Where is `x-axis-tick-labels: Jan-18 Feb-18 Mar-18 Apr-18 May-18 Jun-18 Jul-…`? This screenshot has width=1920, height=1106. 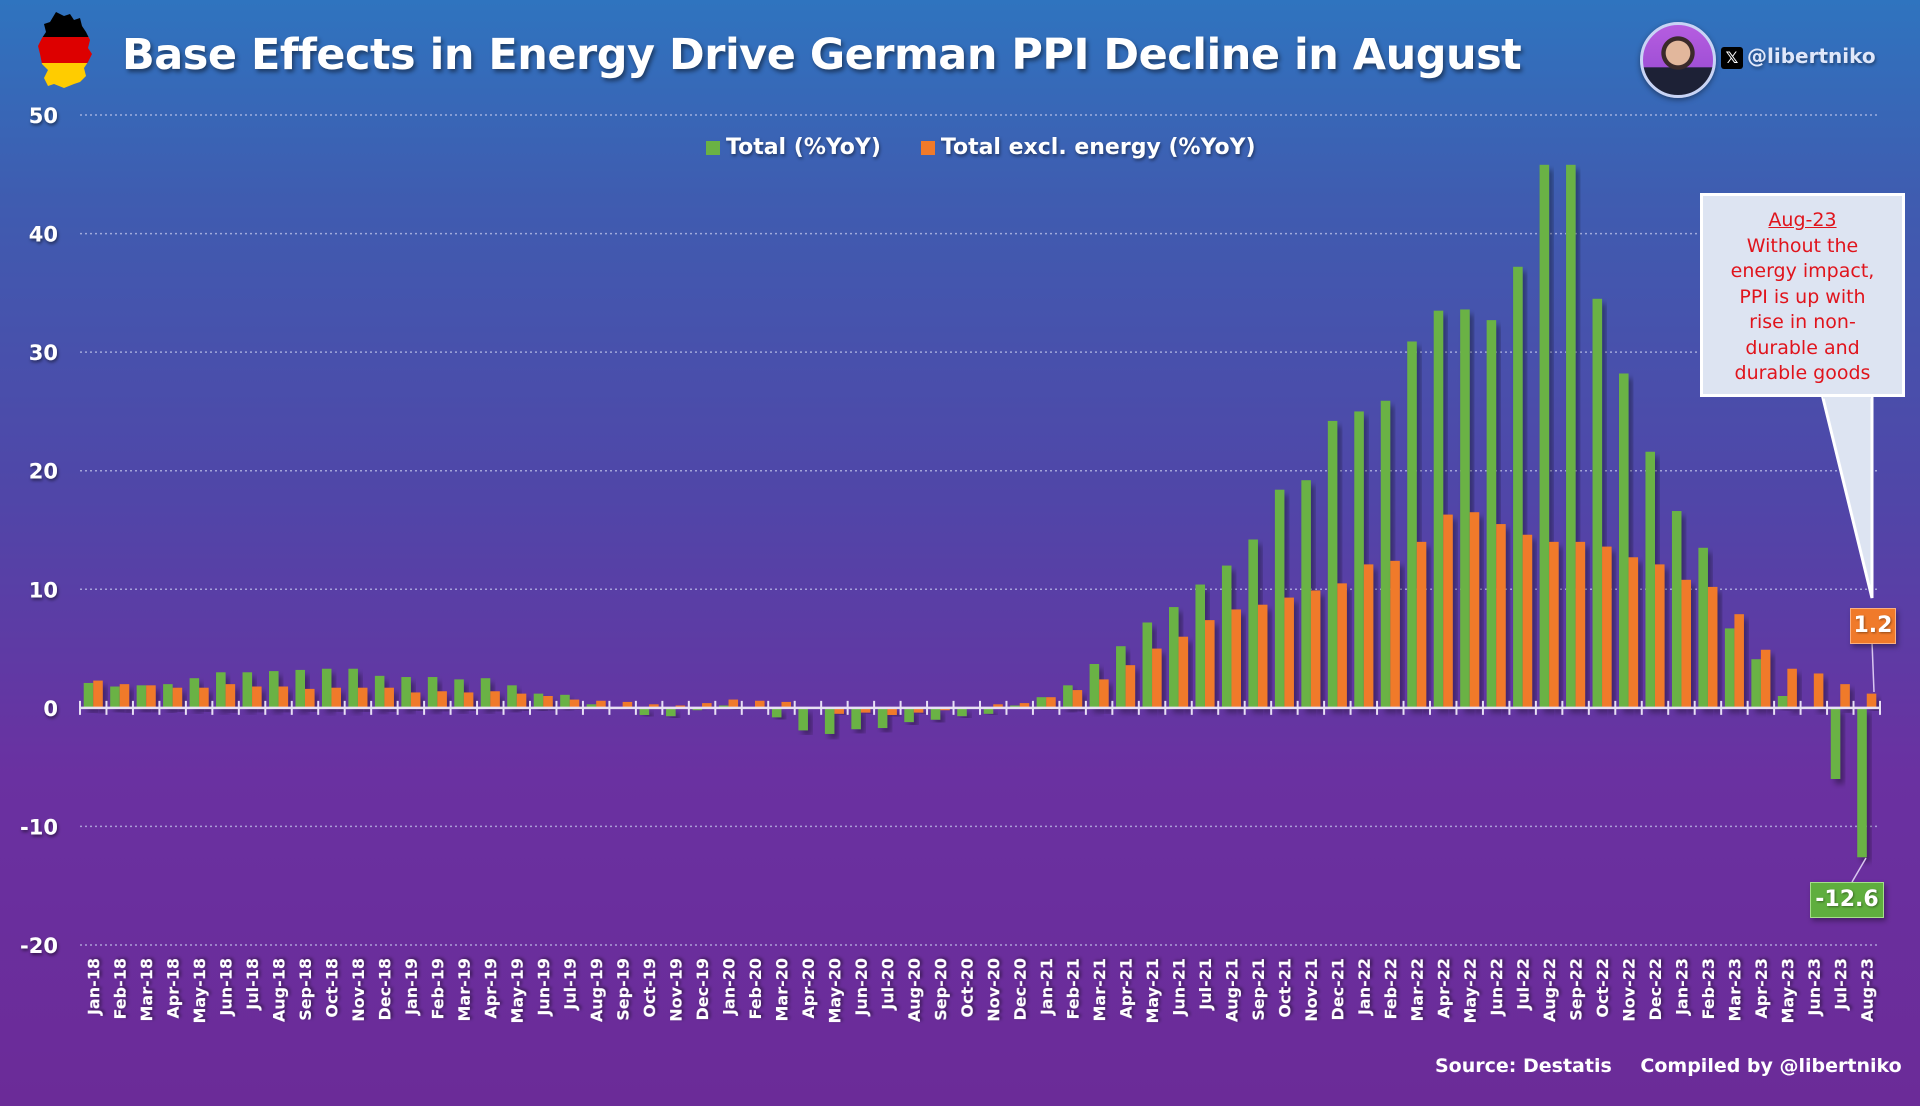
x-axis-tick-labels: Jan-18 Feb-18 Mar-18 Apr-18 May-18 Jun-18 Jul-… is located at coordinates (980, 991).